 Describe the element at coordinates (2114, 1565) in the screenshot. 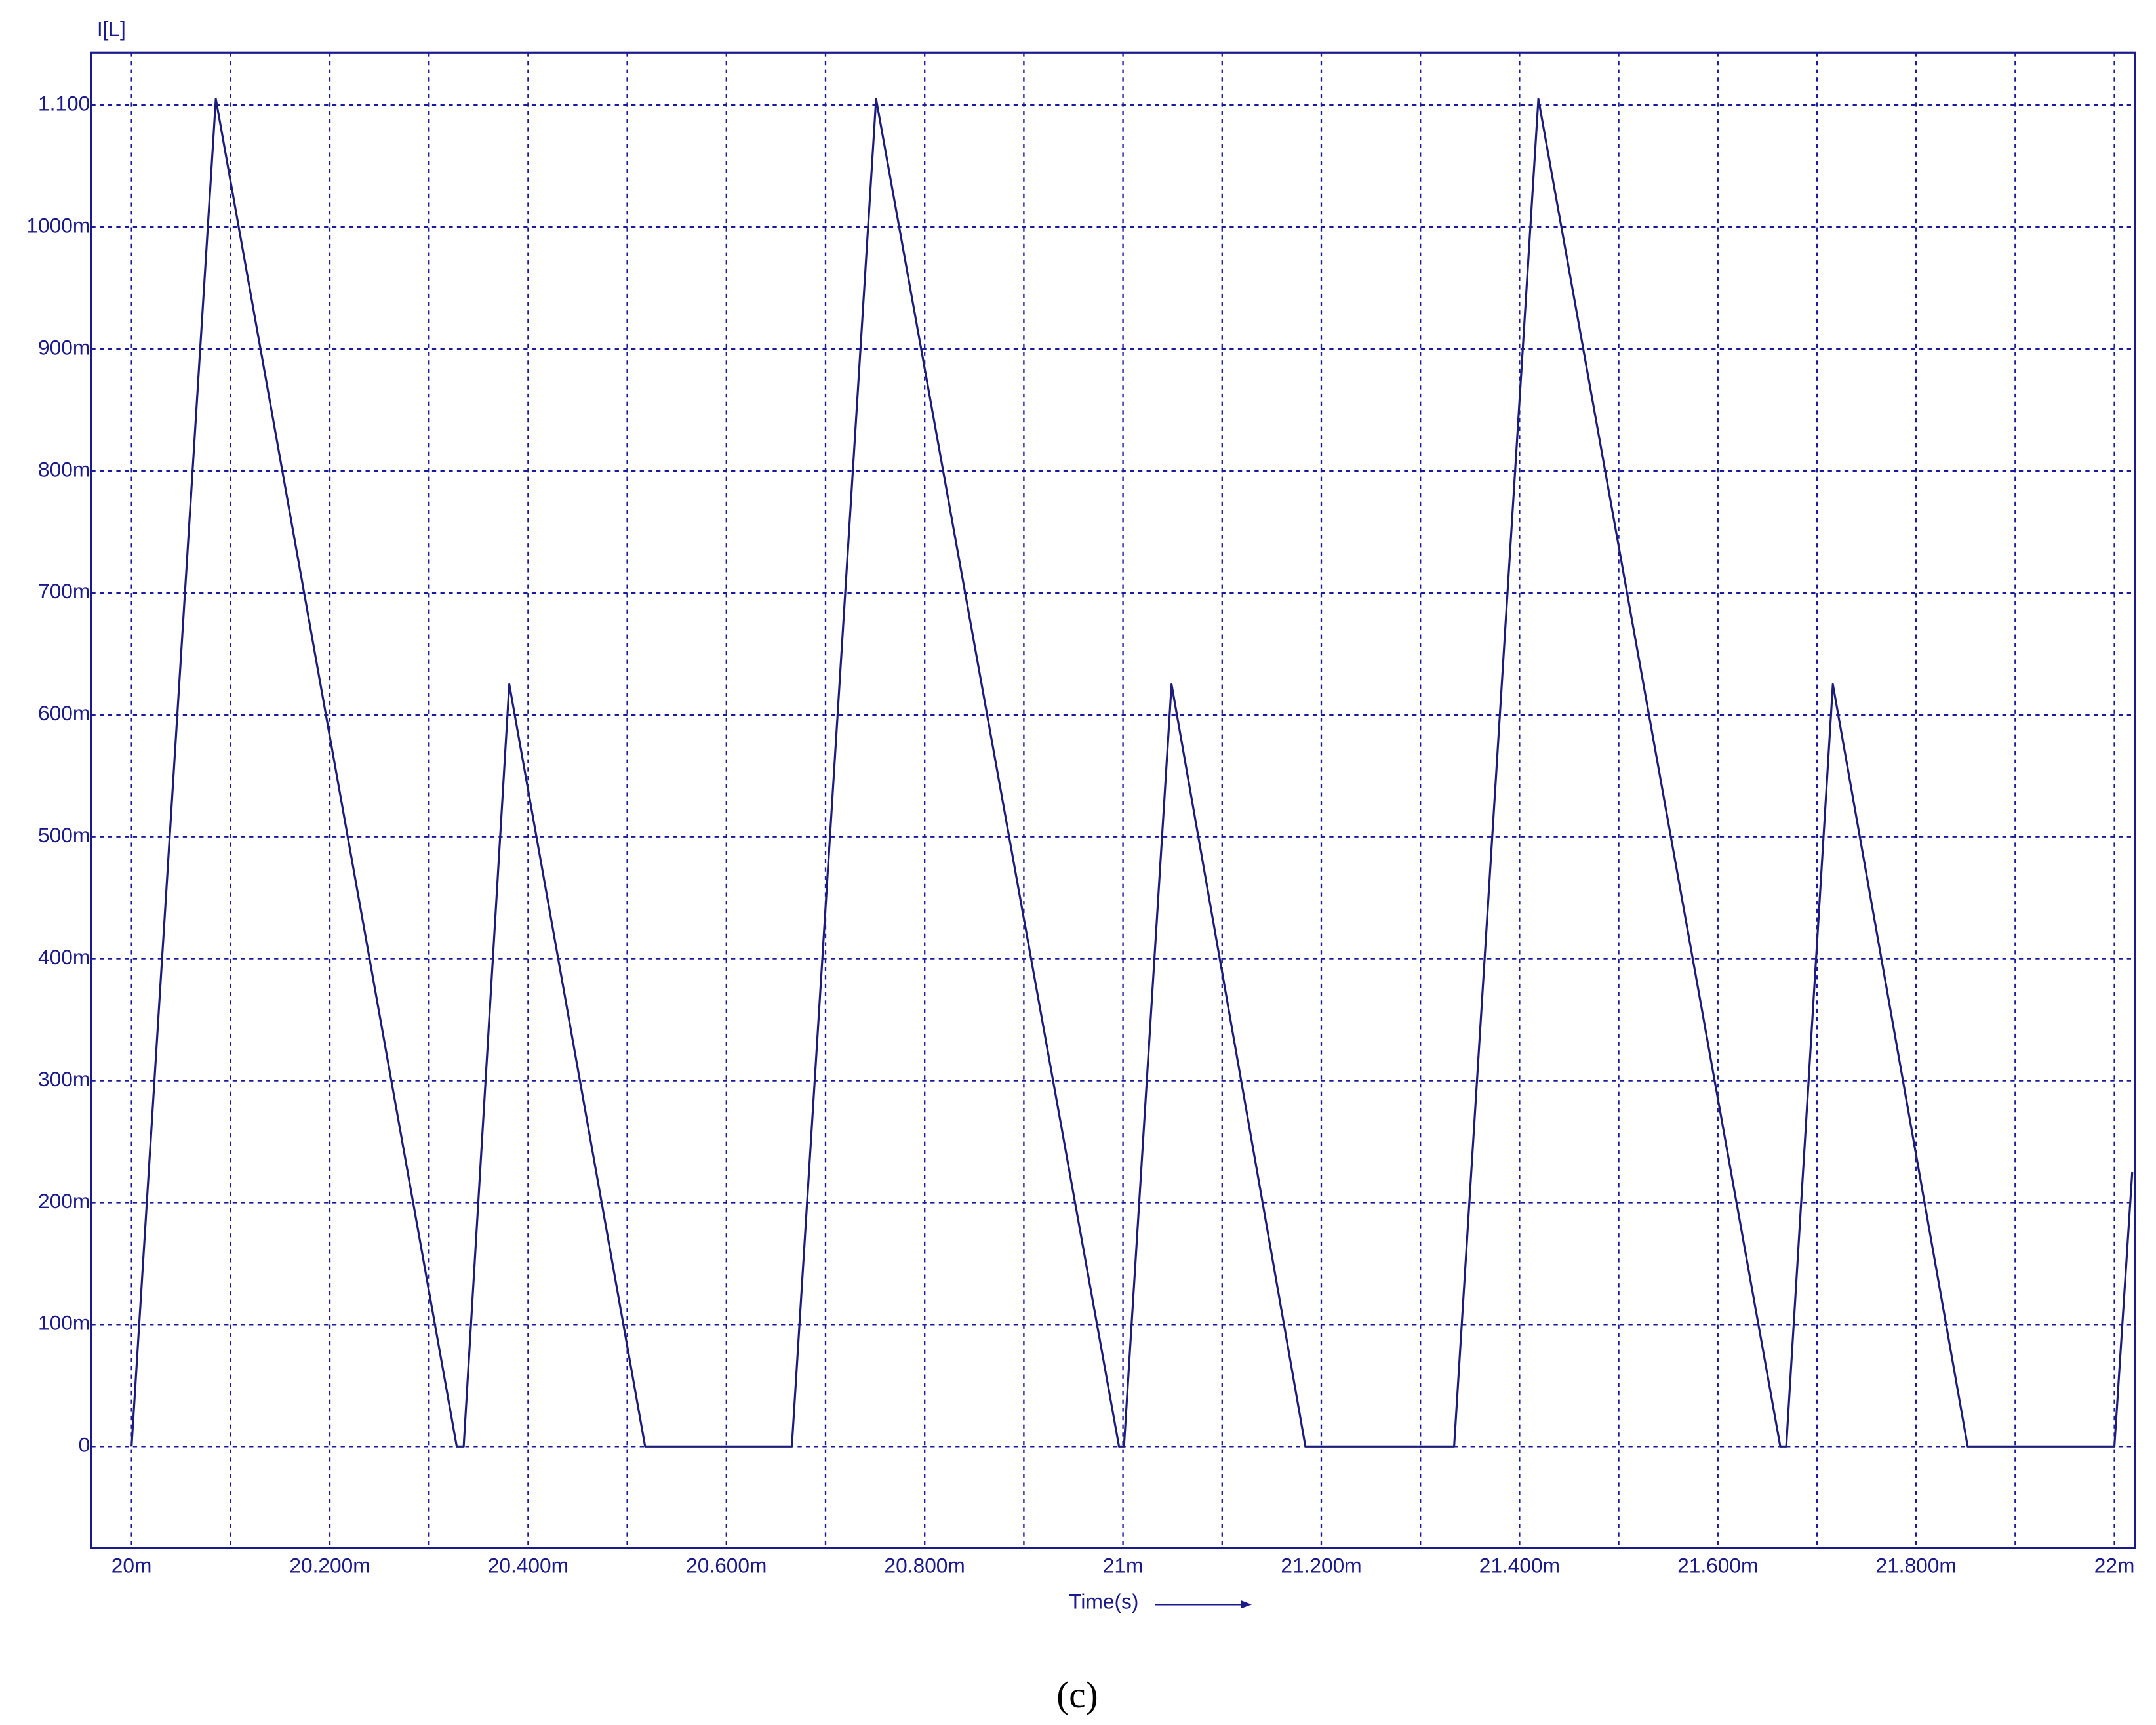

I see `x-tick-label: 22m` at that location.